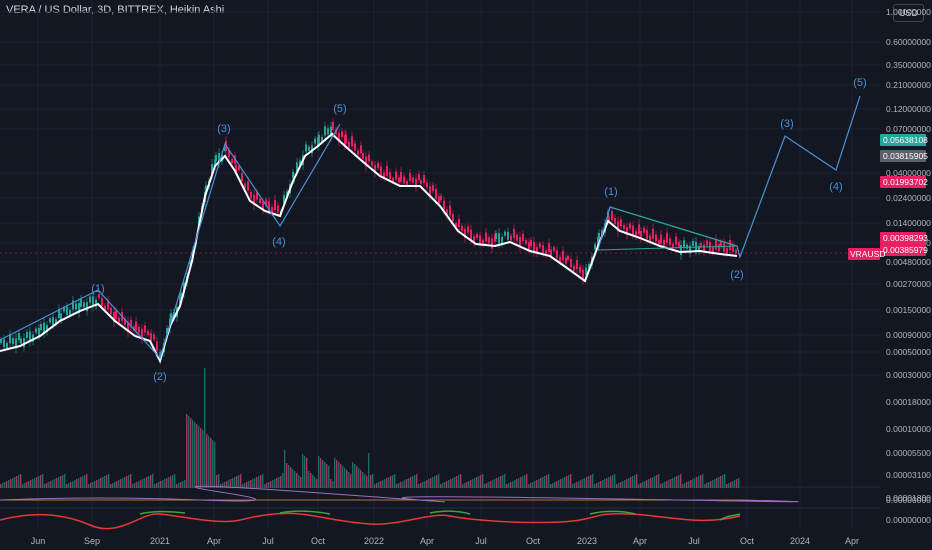 This screenshot has width=932, height=550. What do you see at coordinates (908, 335) in the screenshot?
I see `price-tick-label: 0.00090000` at bounding box center [908, 335].